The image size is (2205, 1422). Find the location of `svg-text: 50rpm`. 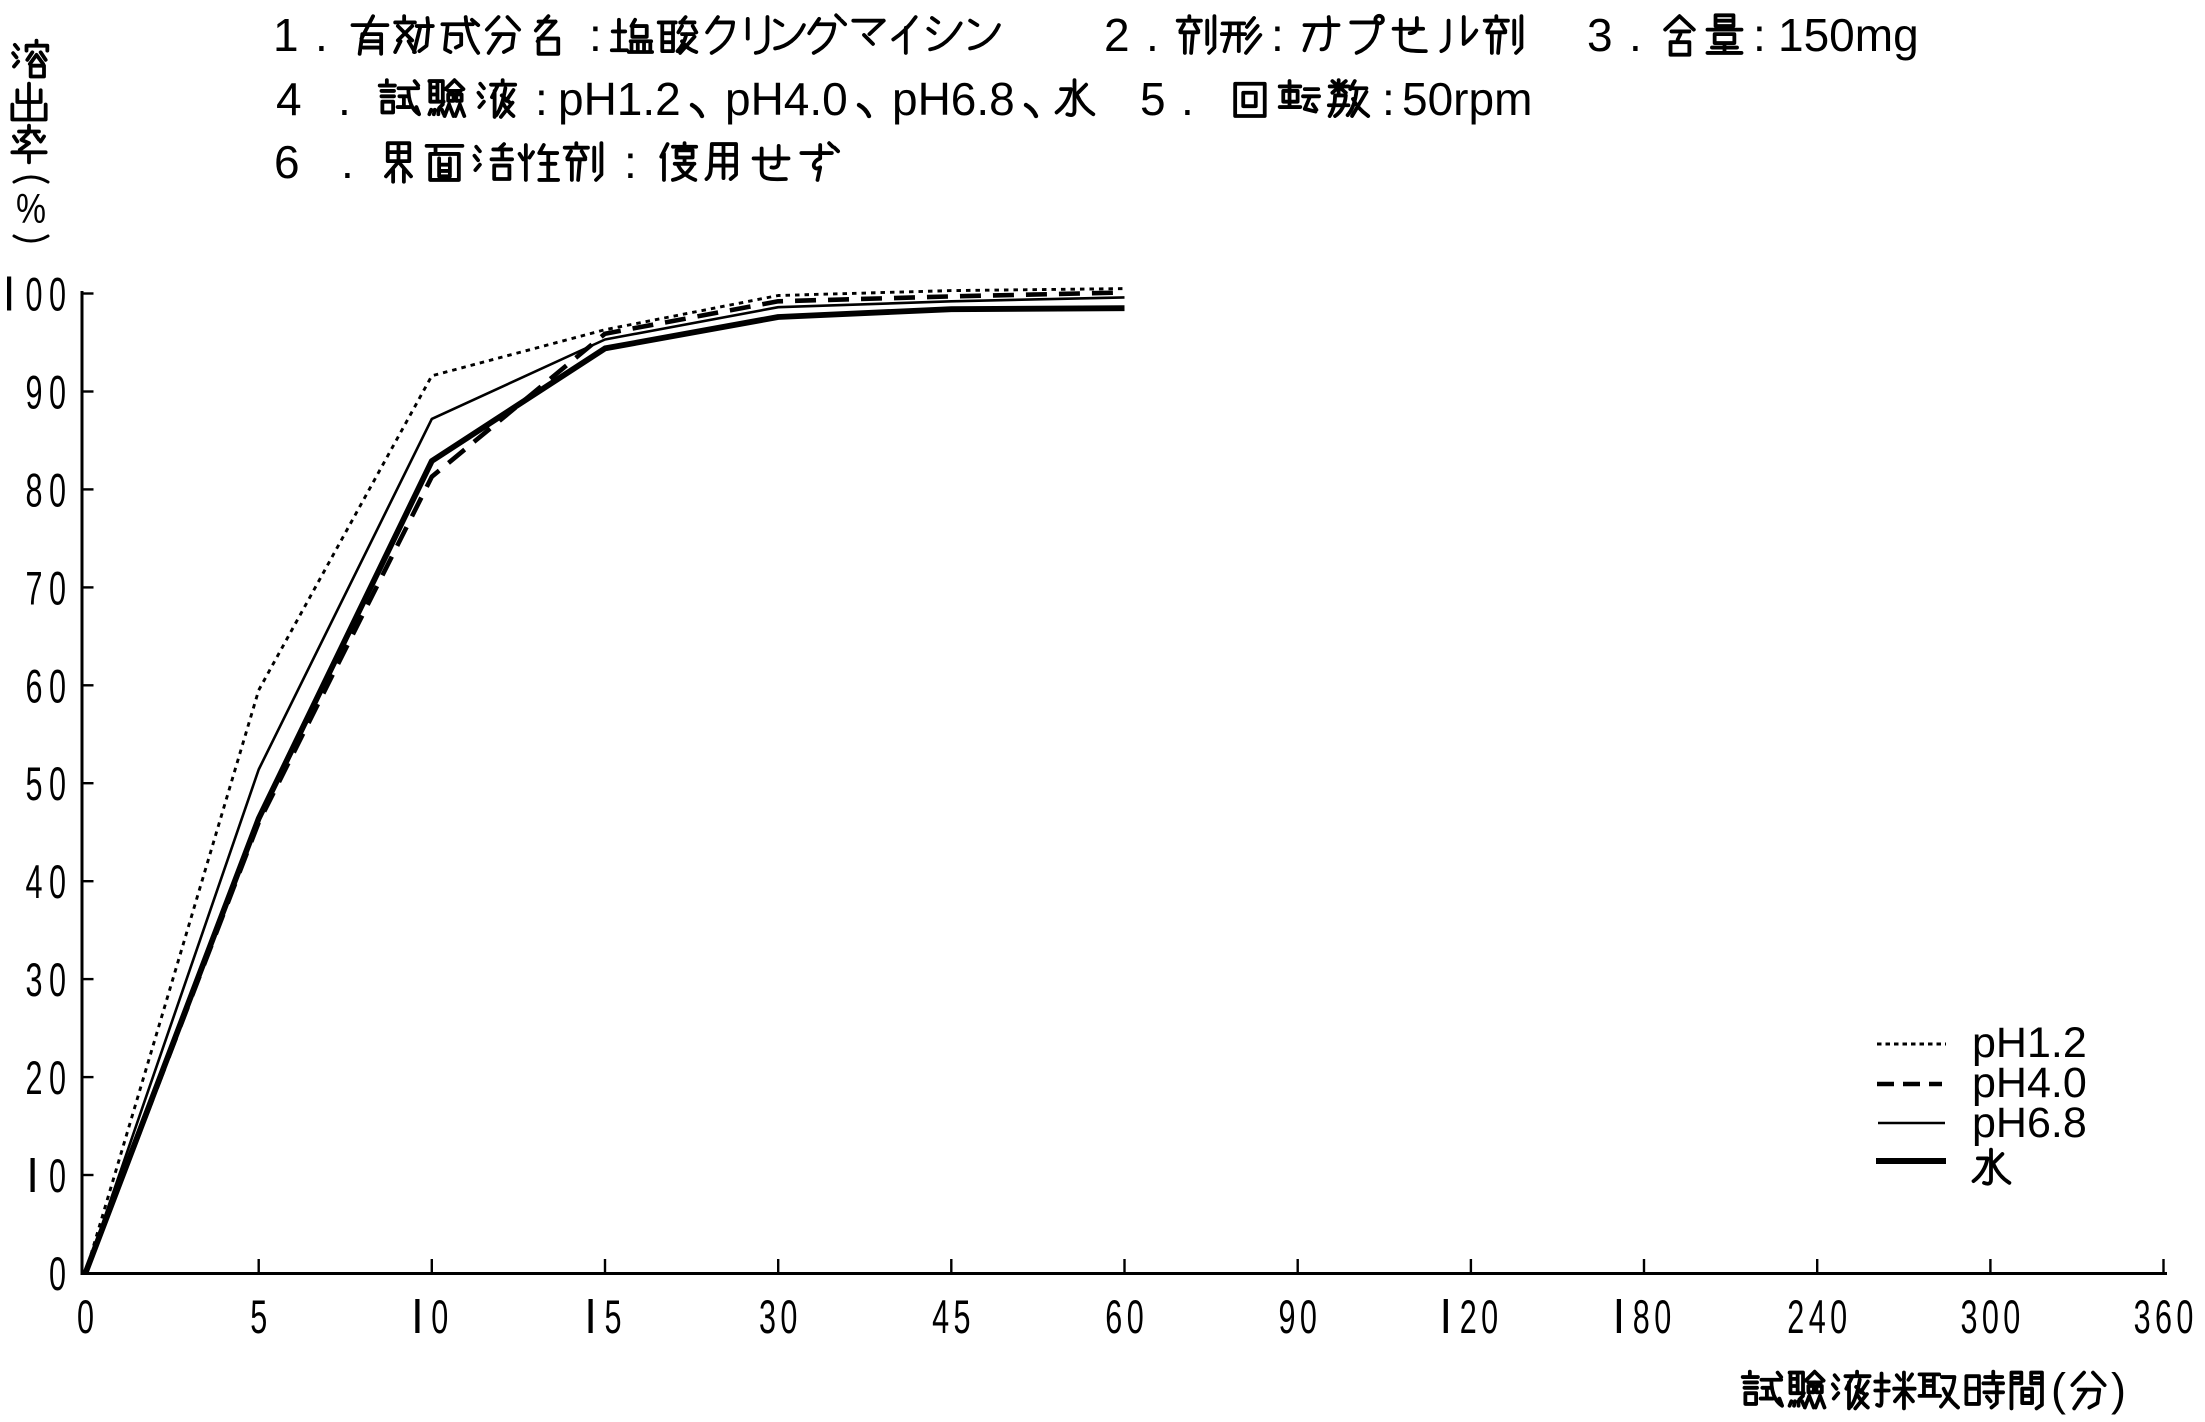

svg-text: 50rpm is located at coordinates (1467, 99).